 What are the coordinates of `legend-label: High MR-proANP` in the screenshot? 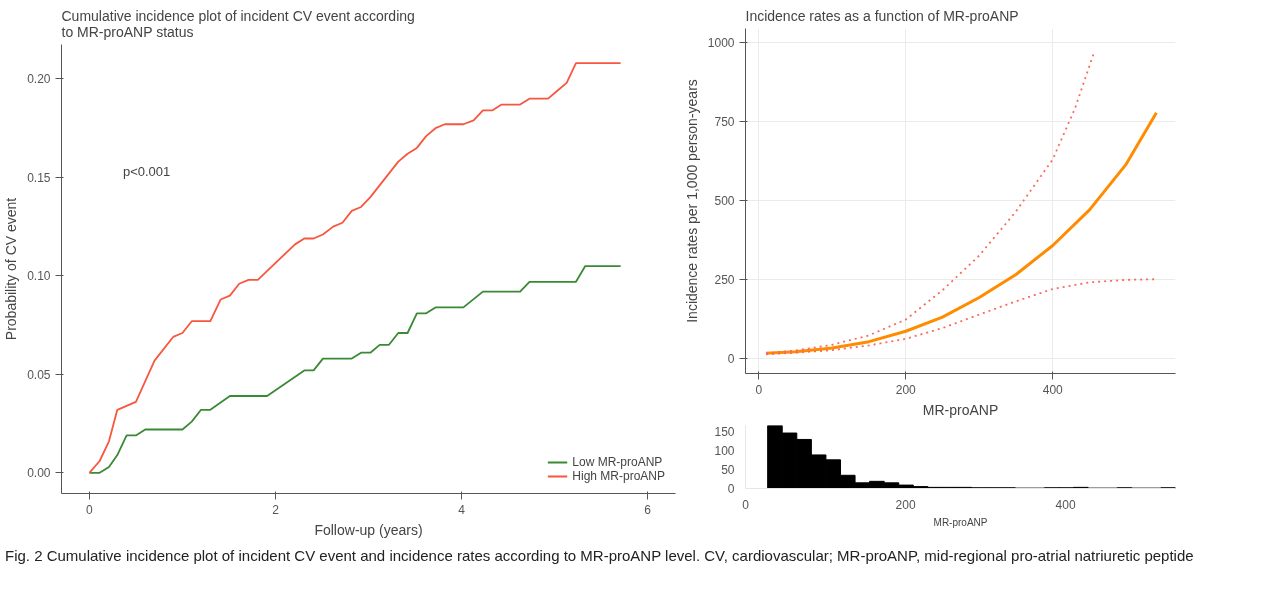 It's located at (618, 476).